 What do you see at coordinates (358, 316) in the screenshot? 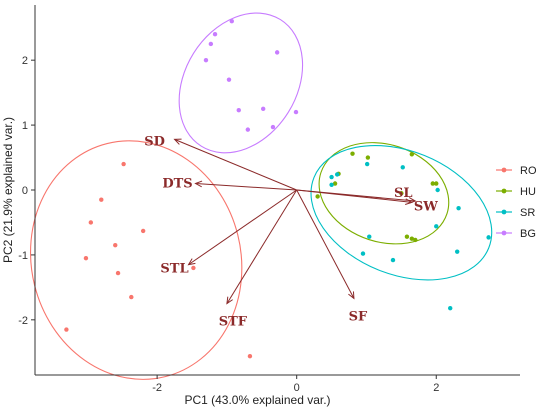
I see `vector-label-sf: SF` at bounding box center [358, 316].